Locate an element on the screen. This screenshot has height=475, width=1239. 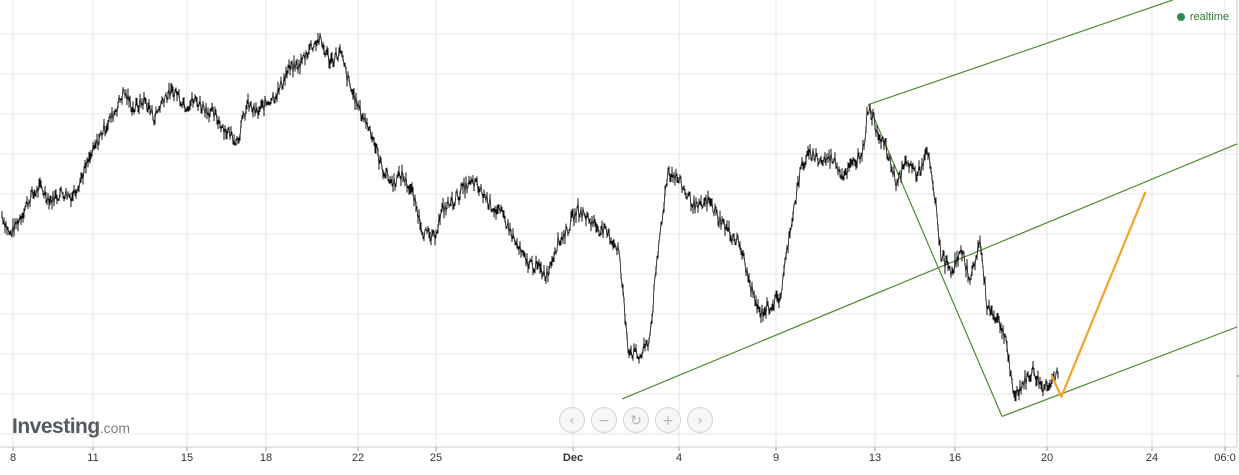
zoom-out-button: − is located at coordinates (604, 420).